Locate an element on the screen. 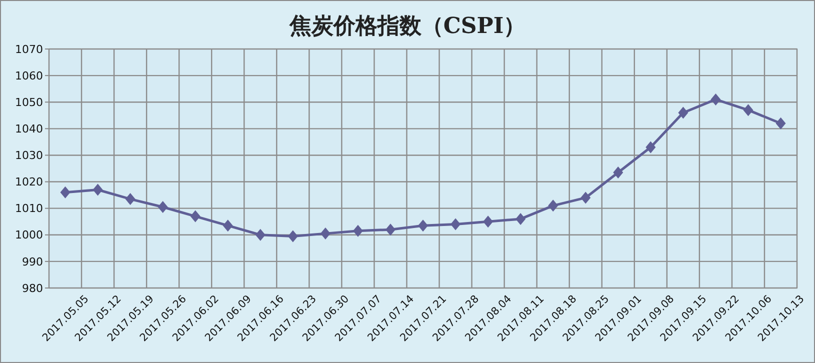  y-tick-label: 1030 is located at coordinates (29, 155).